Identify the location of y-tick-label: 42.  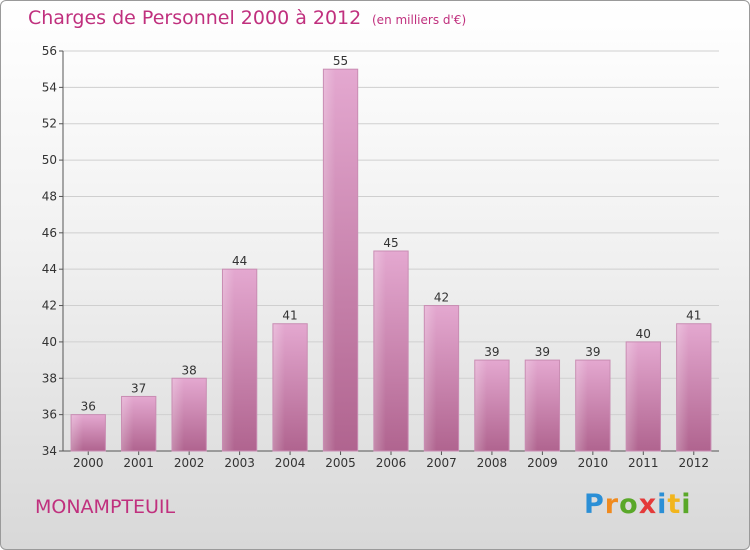
(49, 306).